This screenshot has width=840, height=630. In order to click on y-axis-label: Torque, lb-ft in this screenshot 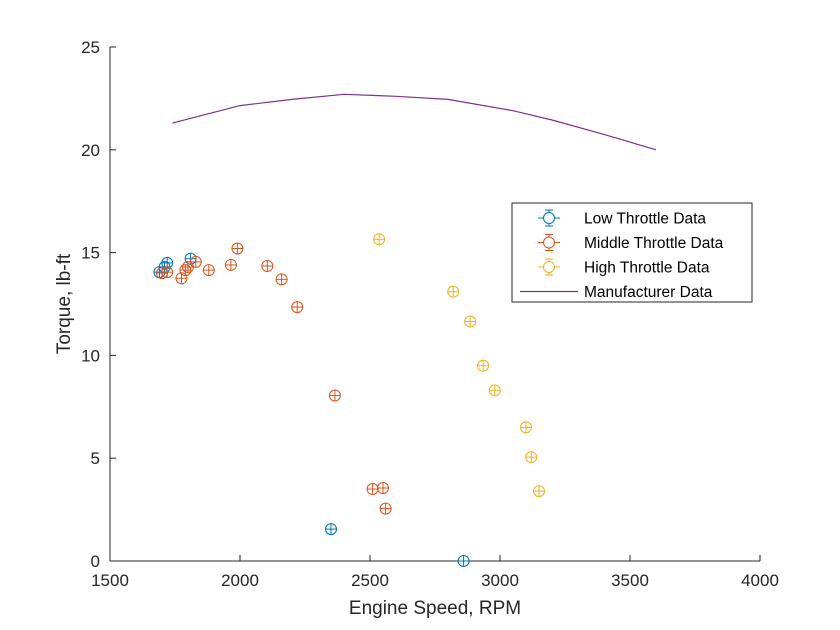, I will do `click(64, 303)`.